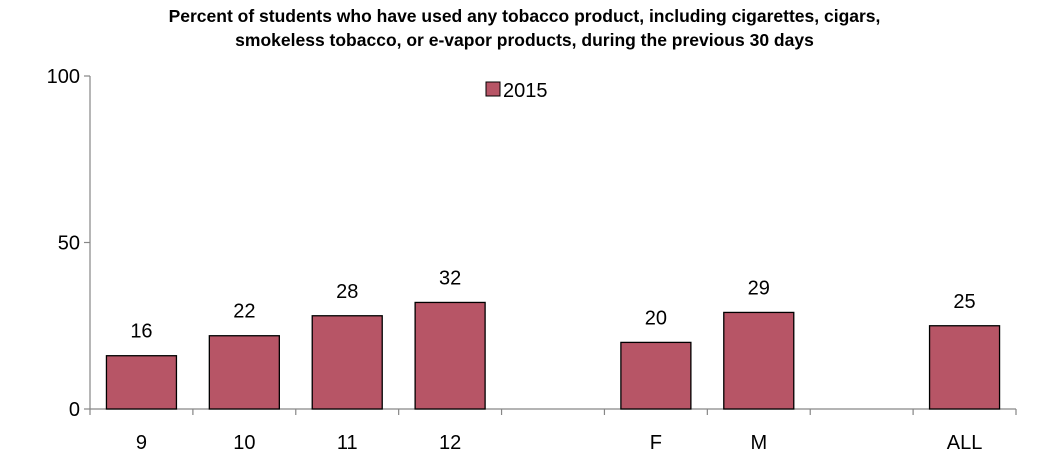 This screenshot has width=1049, height=459. Describe the element at coordinates (450, 278) in the screenshot. I see `data-label: 32` at that location.